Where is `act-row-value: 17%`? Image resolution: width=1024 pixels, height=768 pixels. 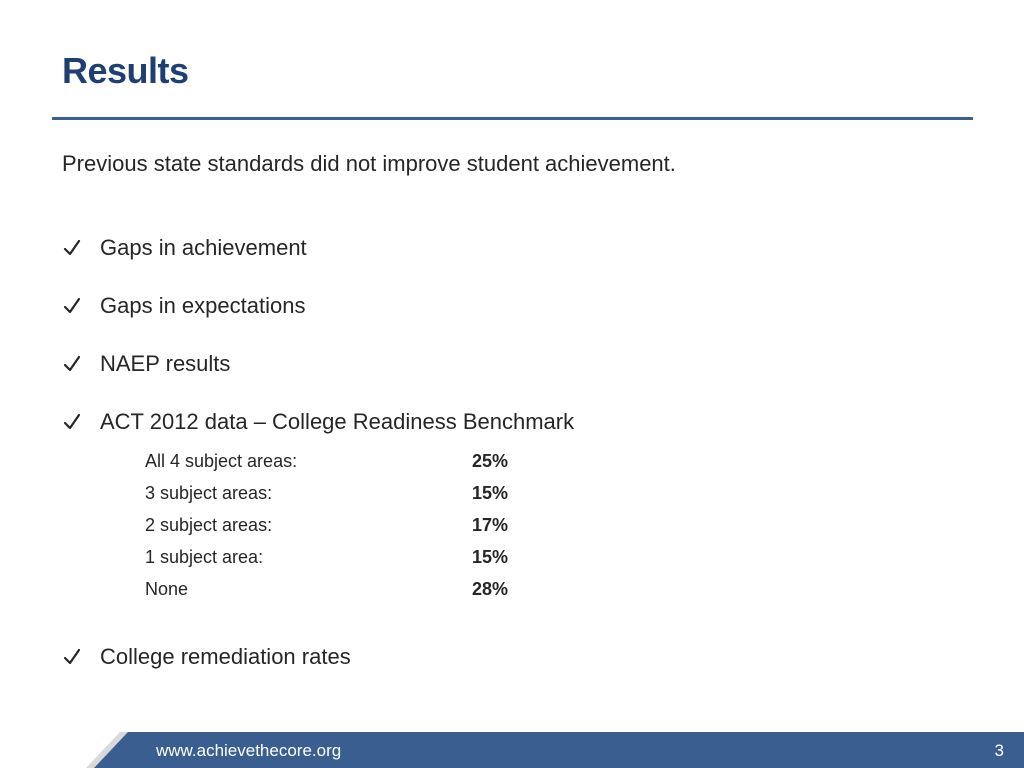 act-row-value: 17% is located at coordinates (490, 525).